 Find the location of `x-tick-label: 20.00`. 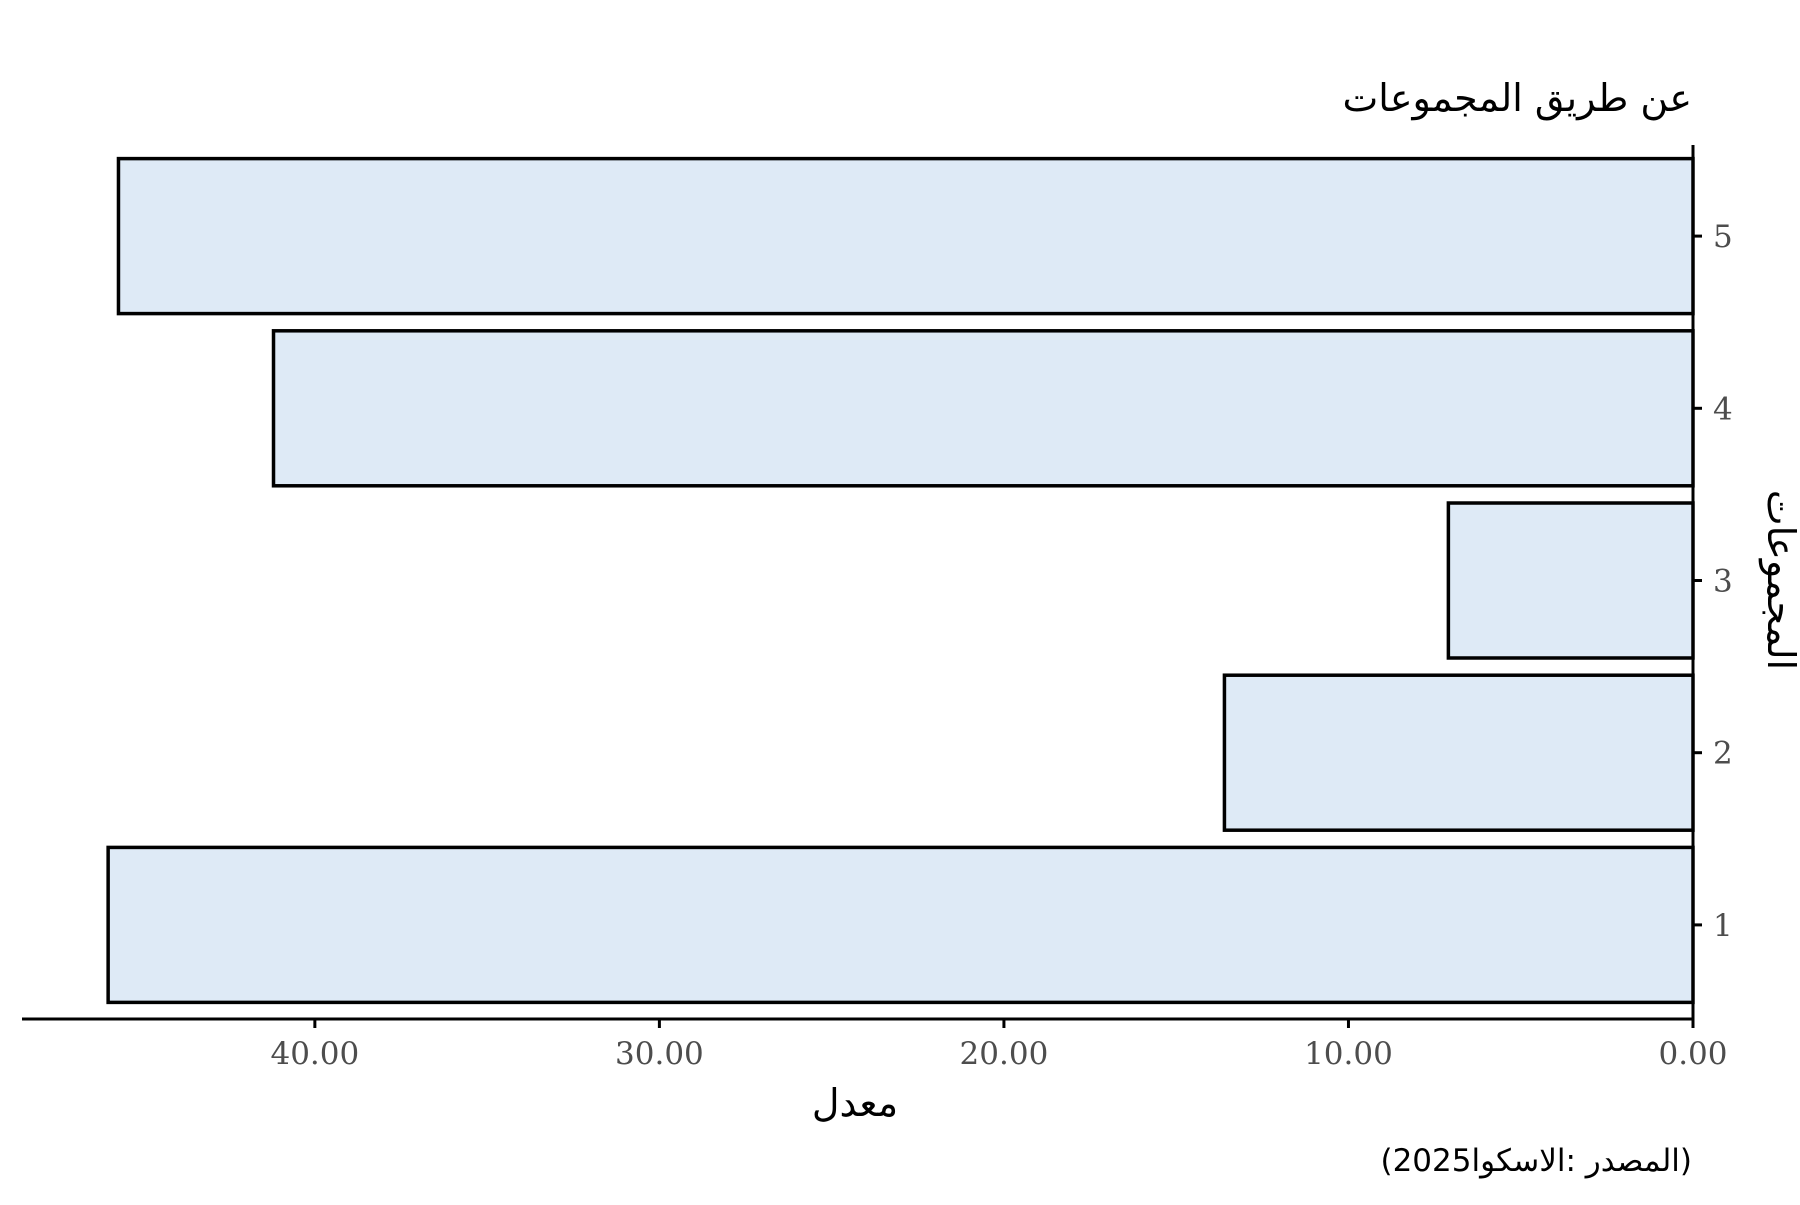

x-tick-label: 20.00 is located at coordinates (1004, 1054).